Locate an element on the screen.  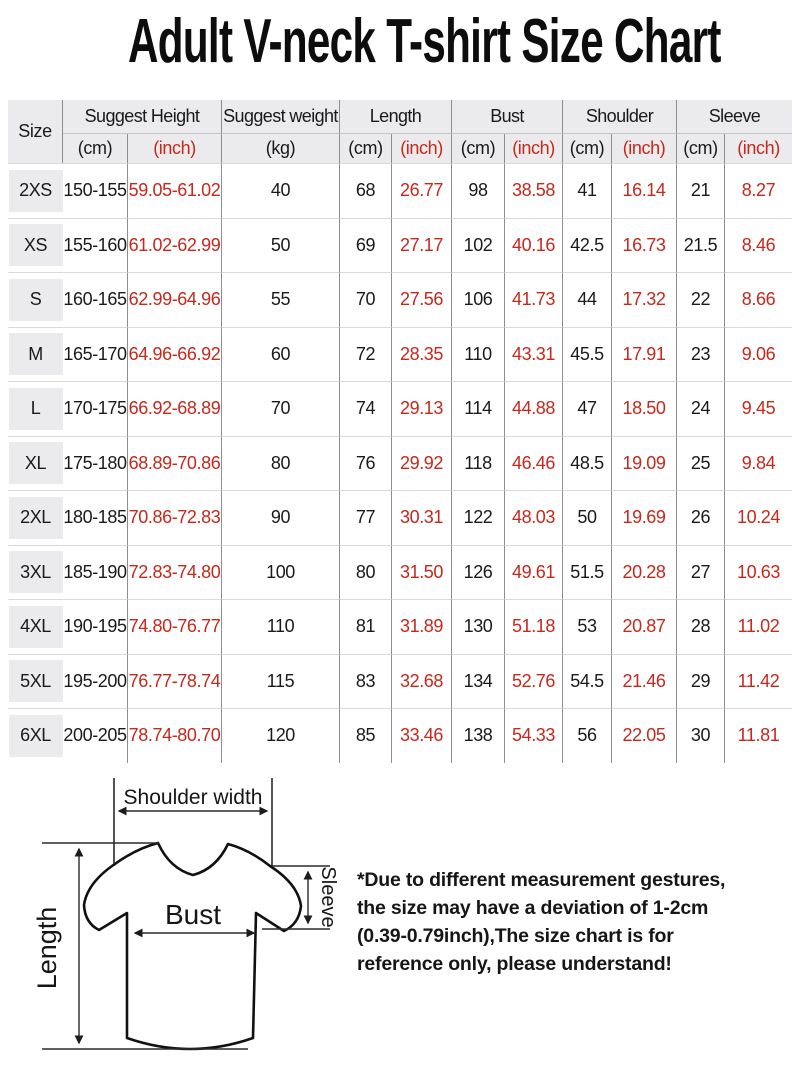
tshirt-diagram: Shoulder width Length Sleeve Bust is located at coordinates (185, 914).